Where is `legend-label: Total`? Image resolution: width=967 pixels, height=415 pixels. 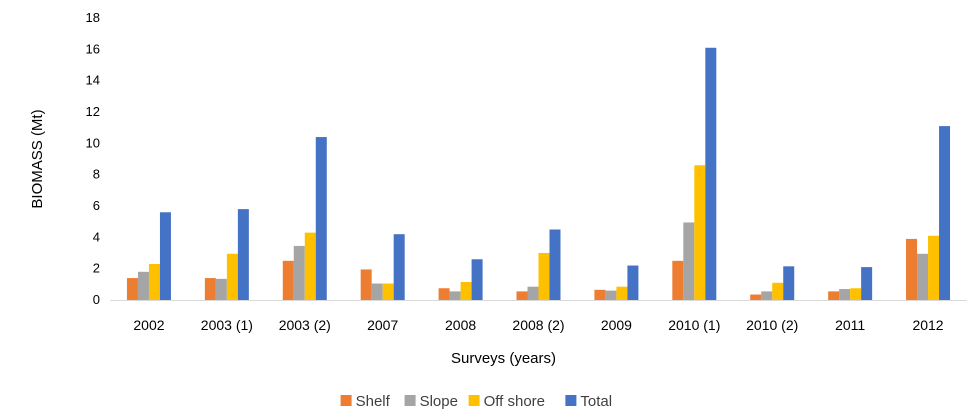 legend-label: Total is located at coordinates (596, 401).